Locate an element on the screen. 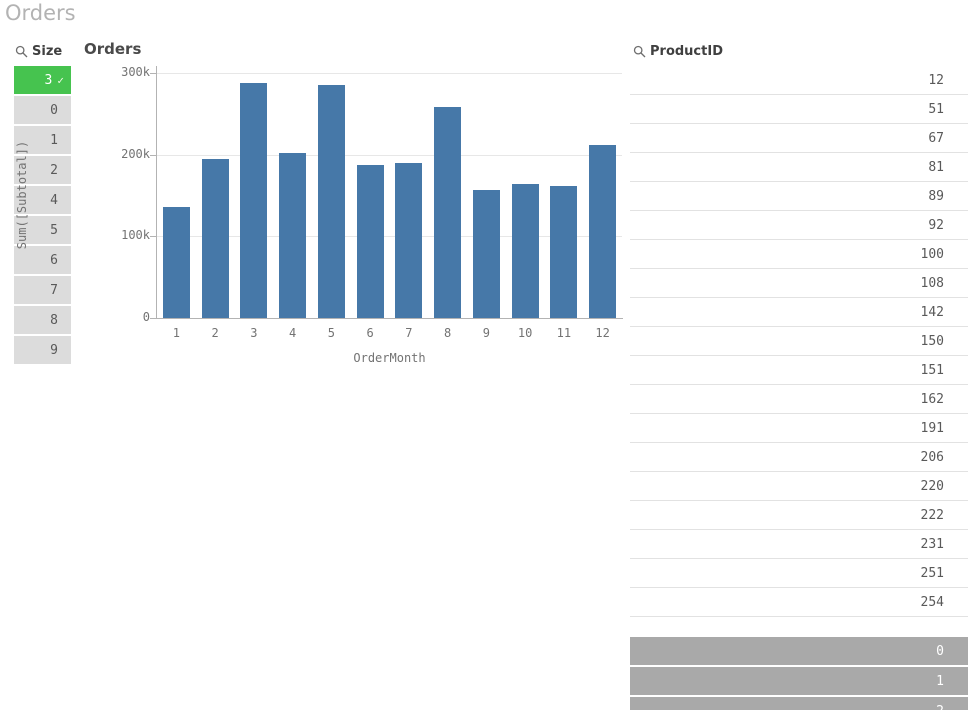 Image resolution: width=976 pixels, height=710 pixels. x-tick-label: 8 is located at coordinates (448, 333).